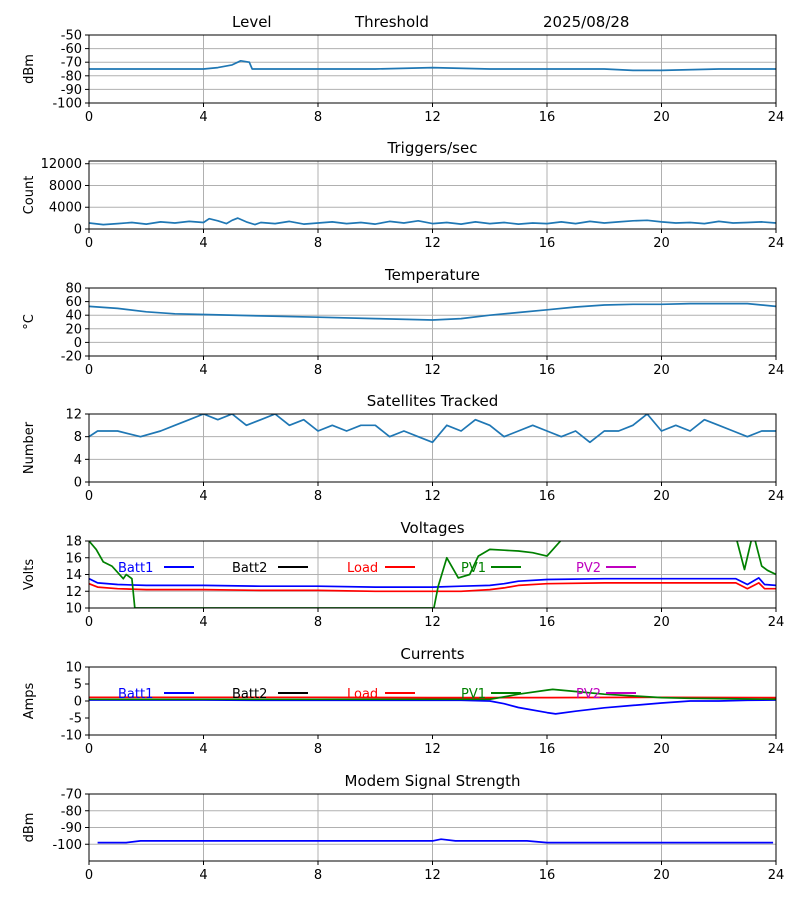  I want to click on header-date: 2025/08/28, so click(586, 22).